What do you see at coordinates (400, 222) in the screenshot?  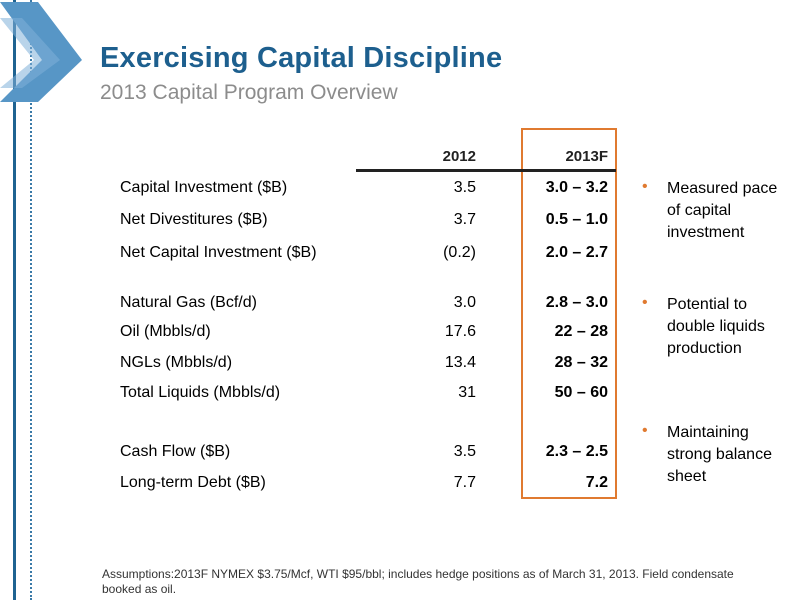 I see `table-row: Net Divestitures ($B) 3.7 0.5 – 1.0` at bounding box center [400, 222].